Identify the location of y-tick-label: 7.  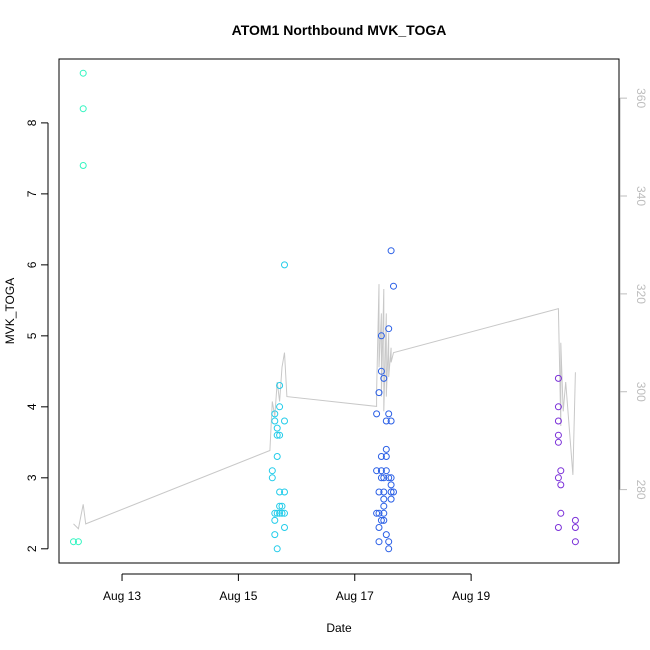
(32, 193).